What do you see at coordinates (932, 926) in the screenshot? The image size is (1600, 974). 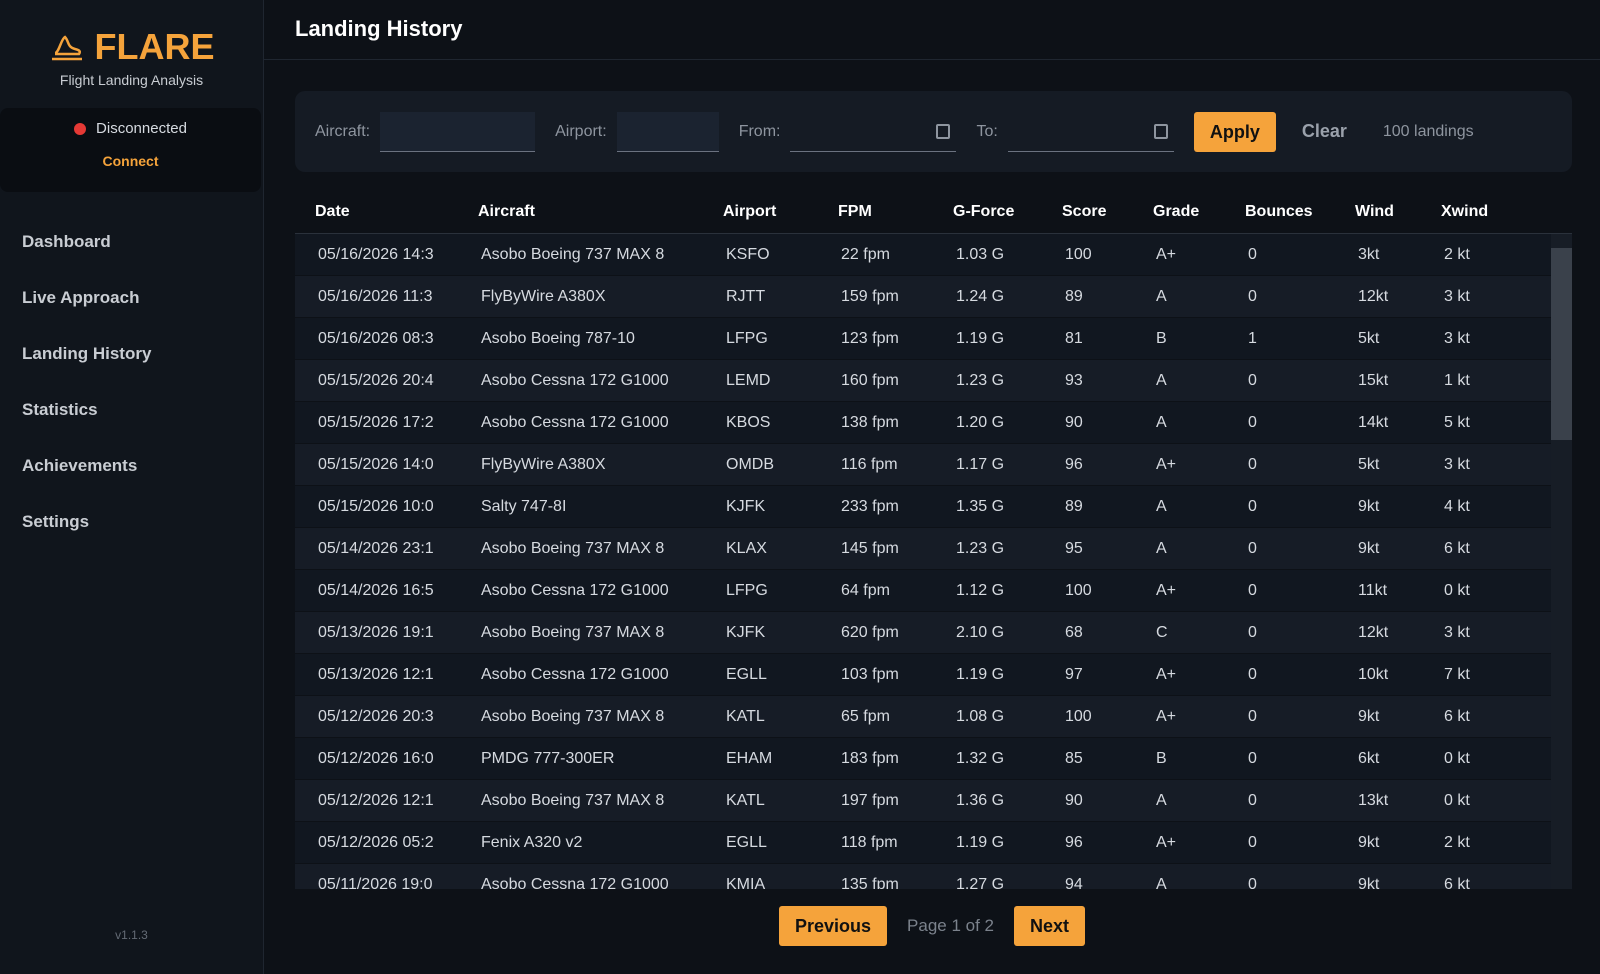 I see `pagination: Previous Page 1 of 2 Next` at bounding box center [932, 926].